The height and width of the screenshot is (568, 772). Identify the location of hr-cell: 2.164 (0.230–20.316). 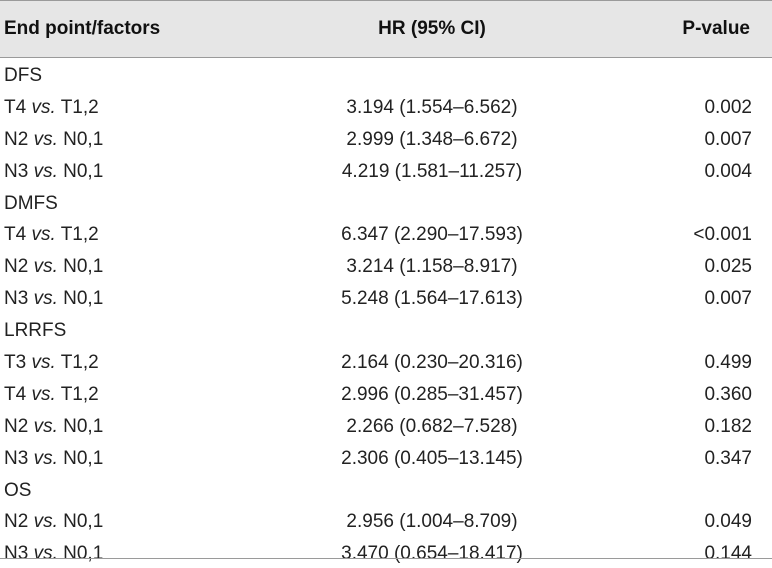
(432, 363).